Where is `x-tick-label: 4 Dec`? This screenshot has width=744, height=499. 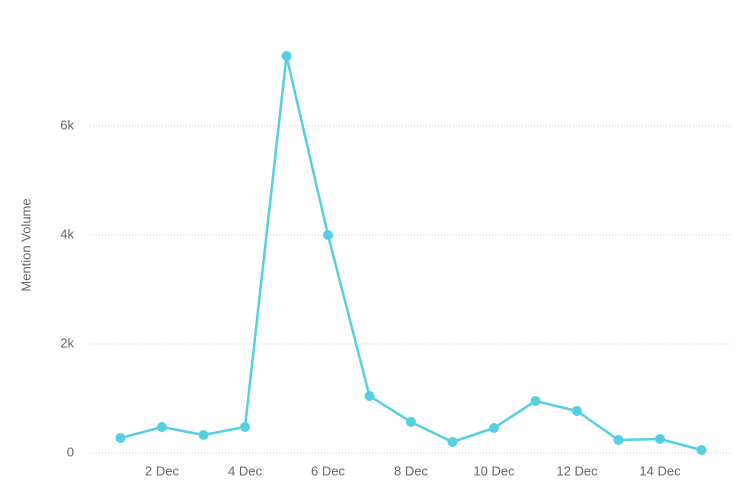 x-tick-label: 4 Dec is located at coordinates (245, 470).